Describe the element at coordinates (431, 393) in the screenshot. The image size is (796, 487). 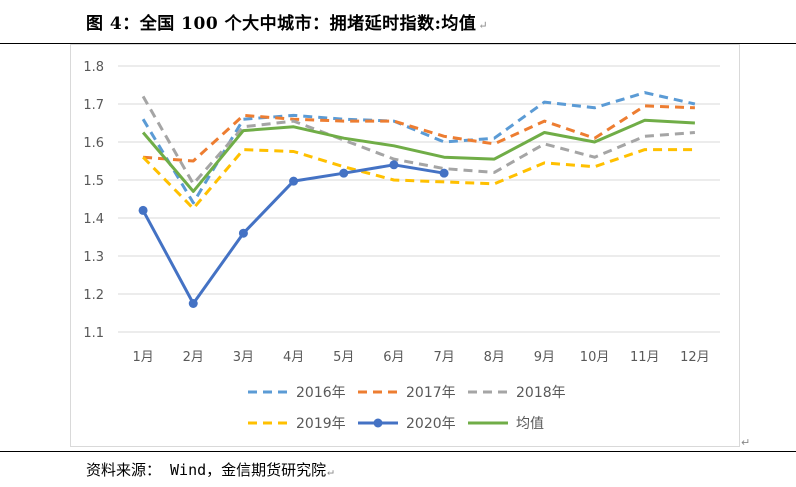
I see `legend-label: 2017年` at that location.